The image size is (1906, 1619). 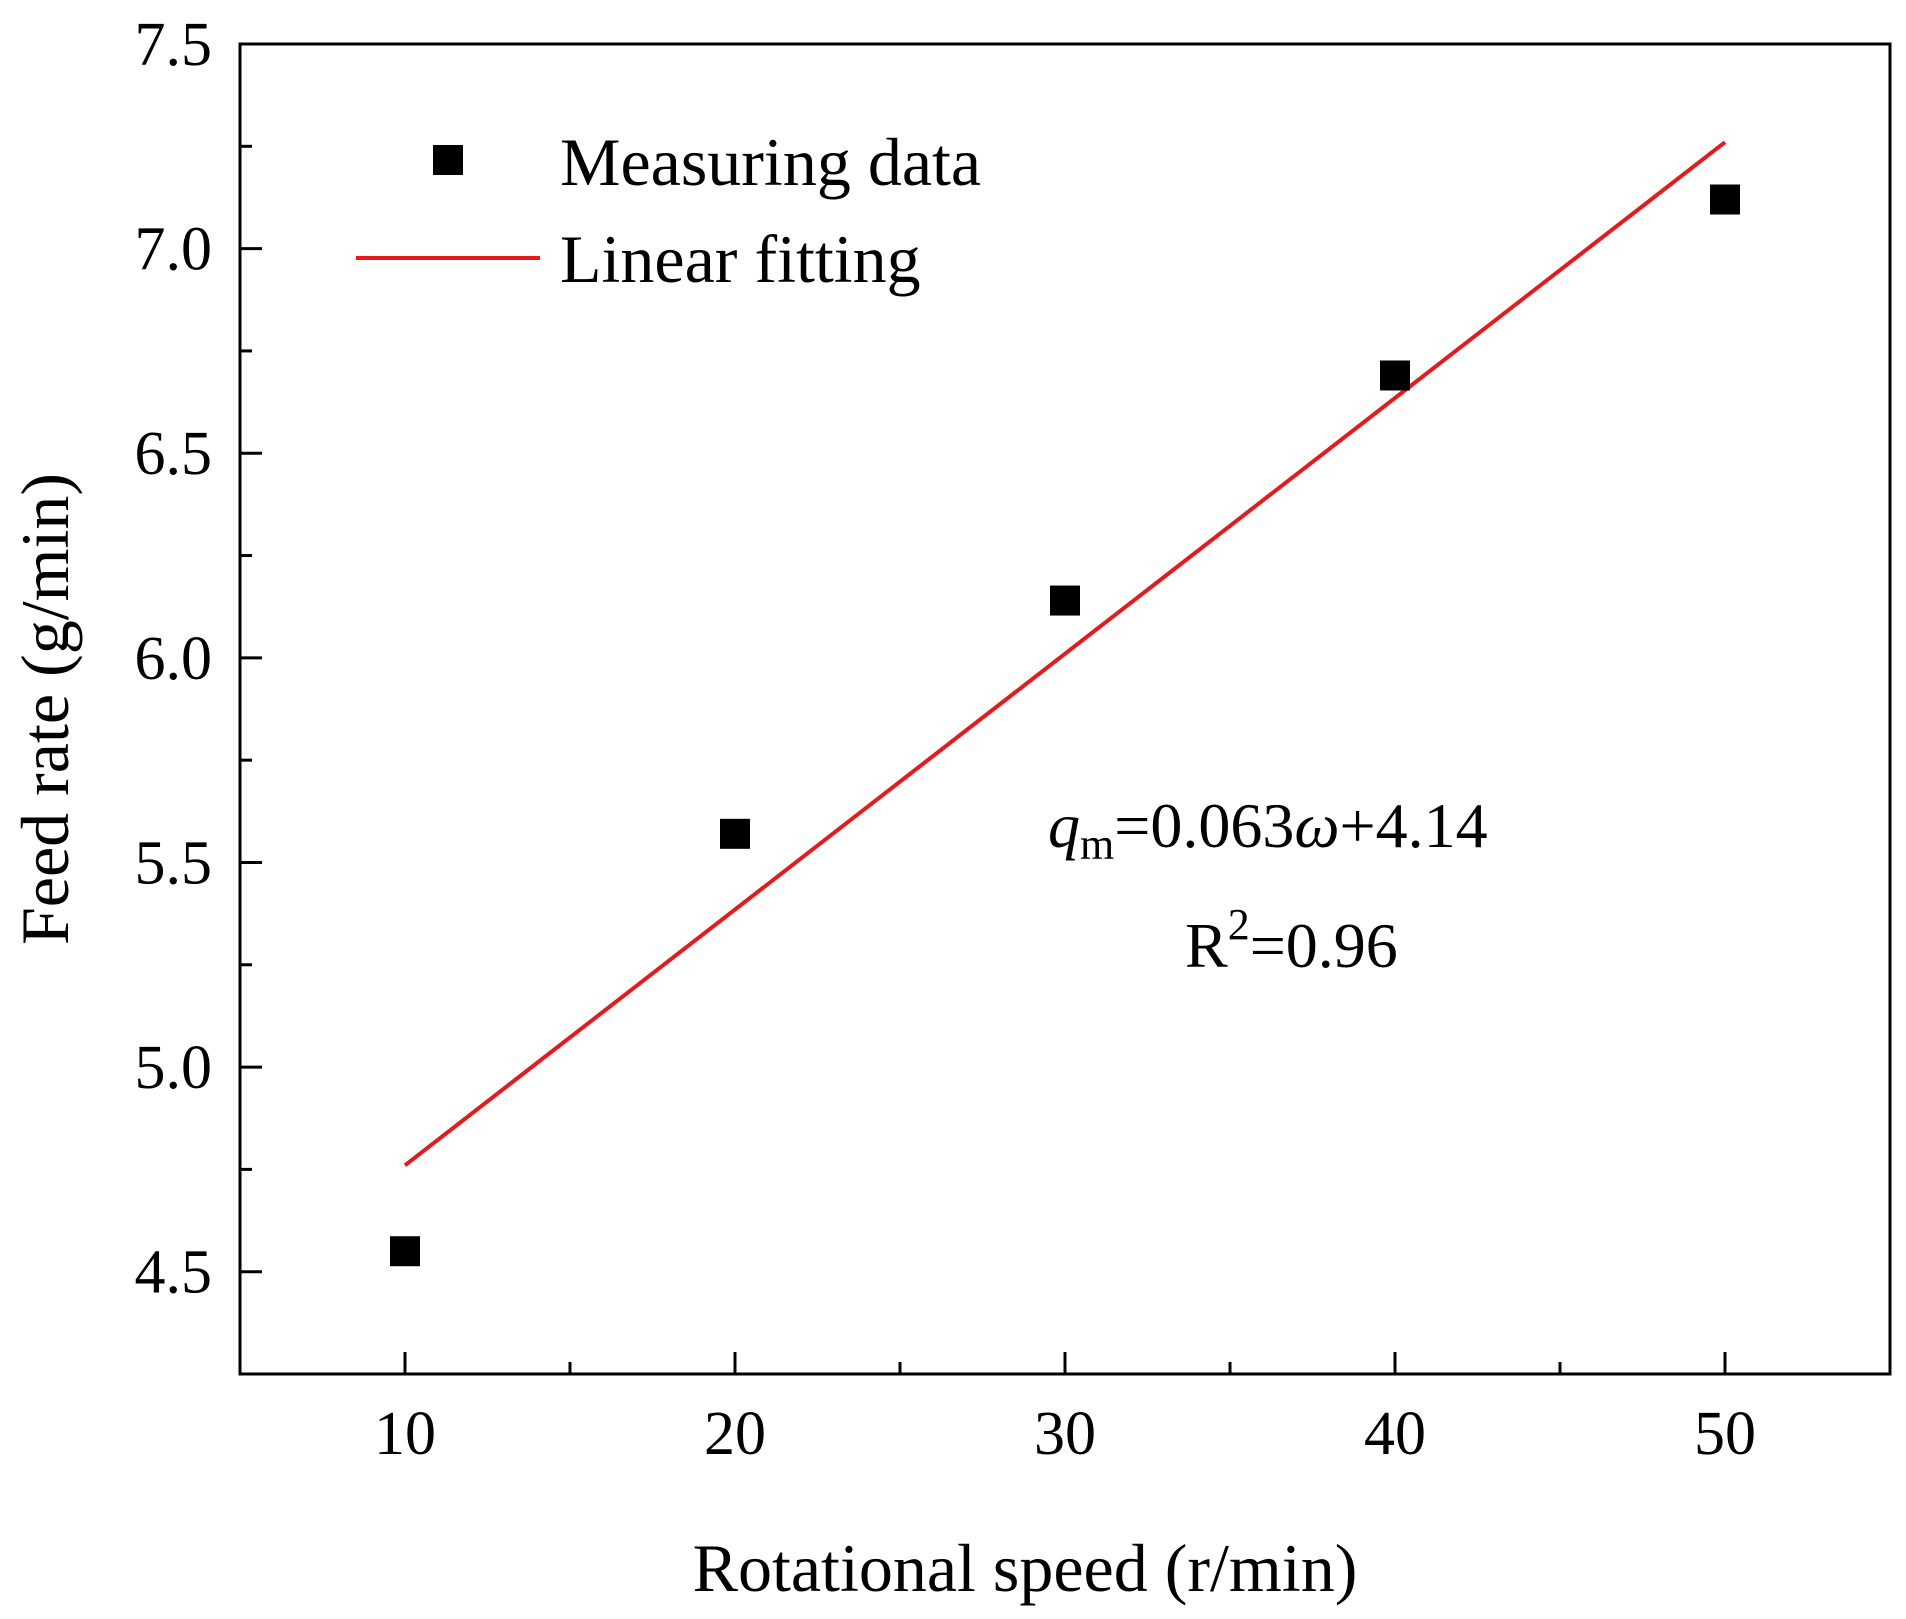 What do you see at coordinates (174, 1273) in the screenshot?
I see `y-tick-label: 4.5` at bounding box center [174, 1273].